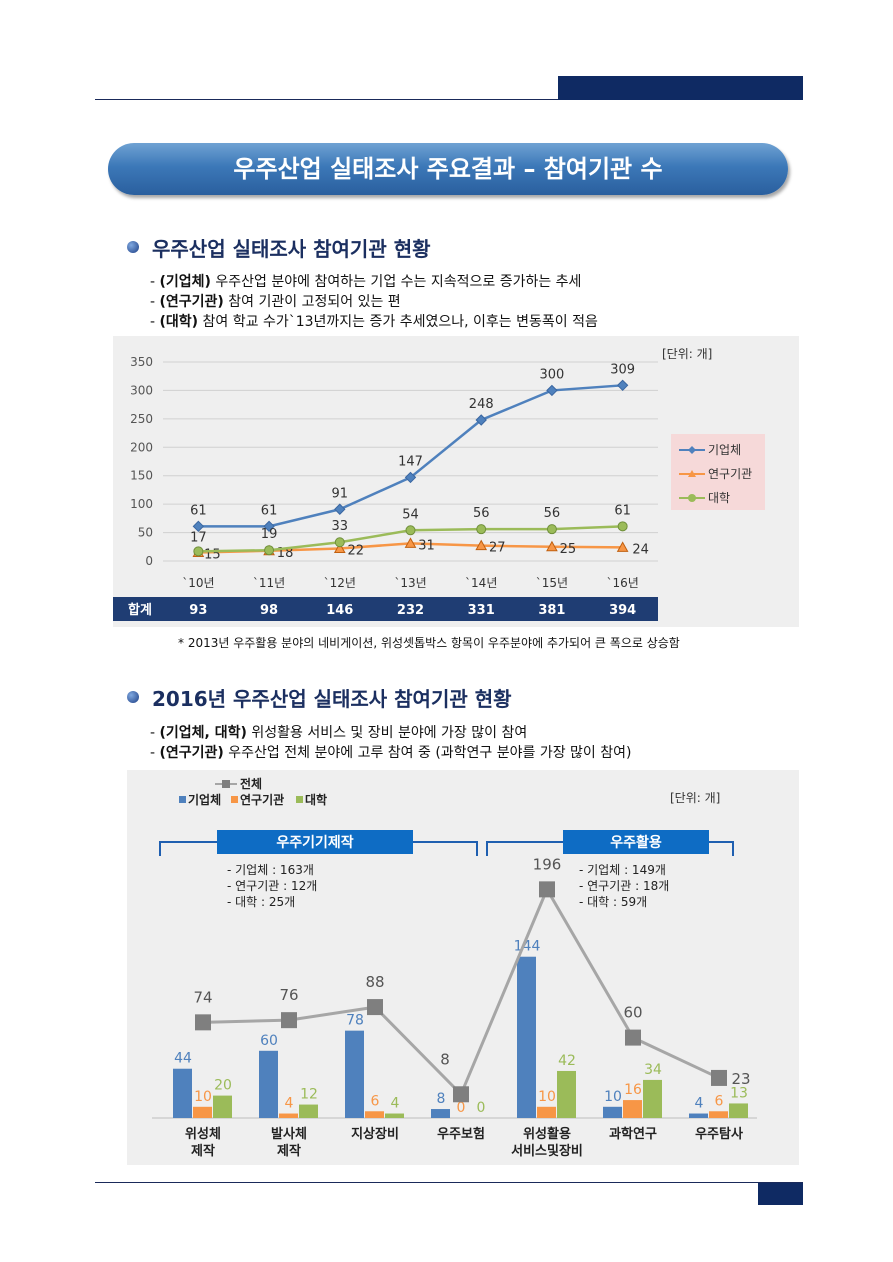 The height and width of the screenshot is (1262, 893). What do you see at coordinates (624, 886) in the screenshot?
I see `group-detail: - 연구기관 : 18개` at bounding box center [624, 886].